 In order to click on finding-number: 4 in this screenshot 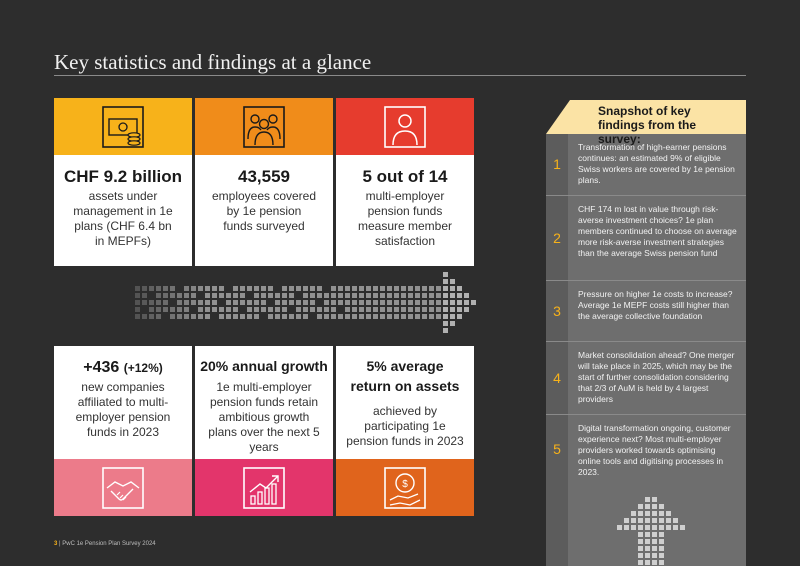, I will do `click(557, 378)`.